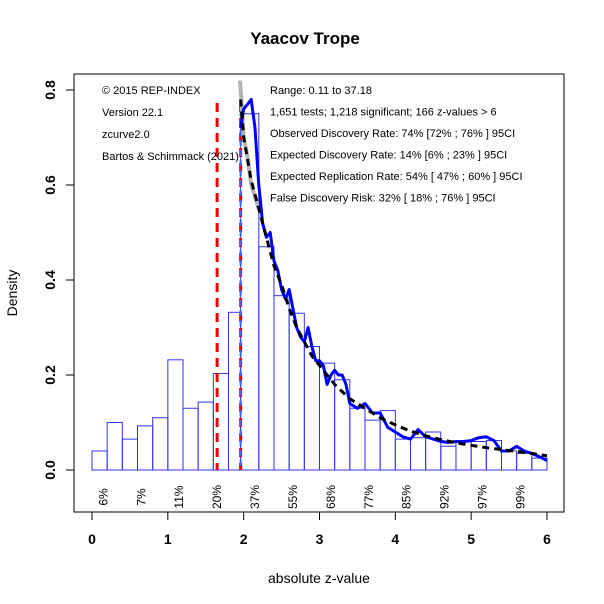 The width and height of the screenshot is (604, 604). I want to click on x-tick-label-6: 6, so click(547, 539).